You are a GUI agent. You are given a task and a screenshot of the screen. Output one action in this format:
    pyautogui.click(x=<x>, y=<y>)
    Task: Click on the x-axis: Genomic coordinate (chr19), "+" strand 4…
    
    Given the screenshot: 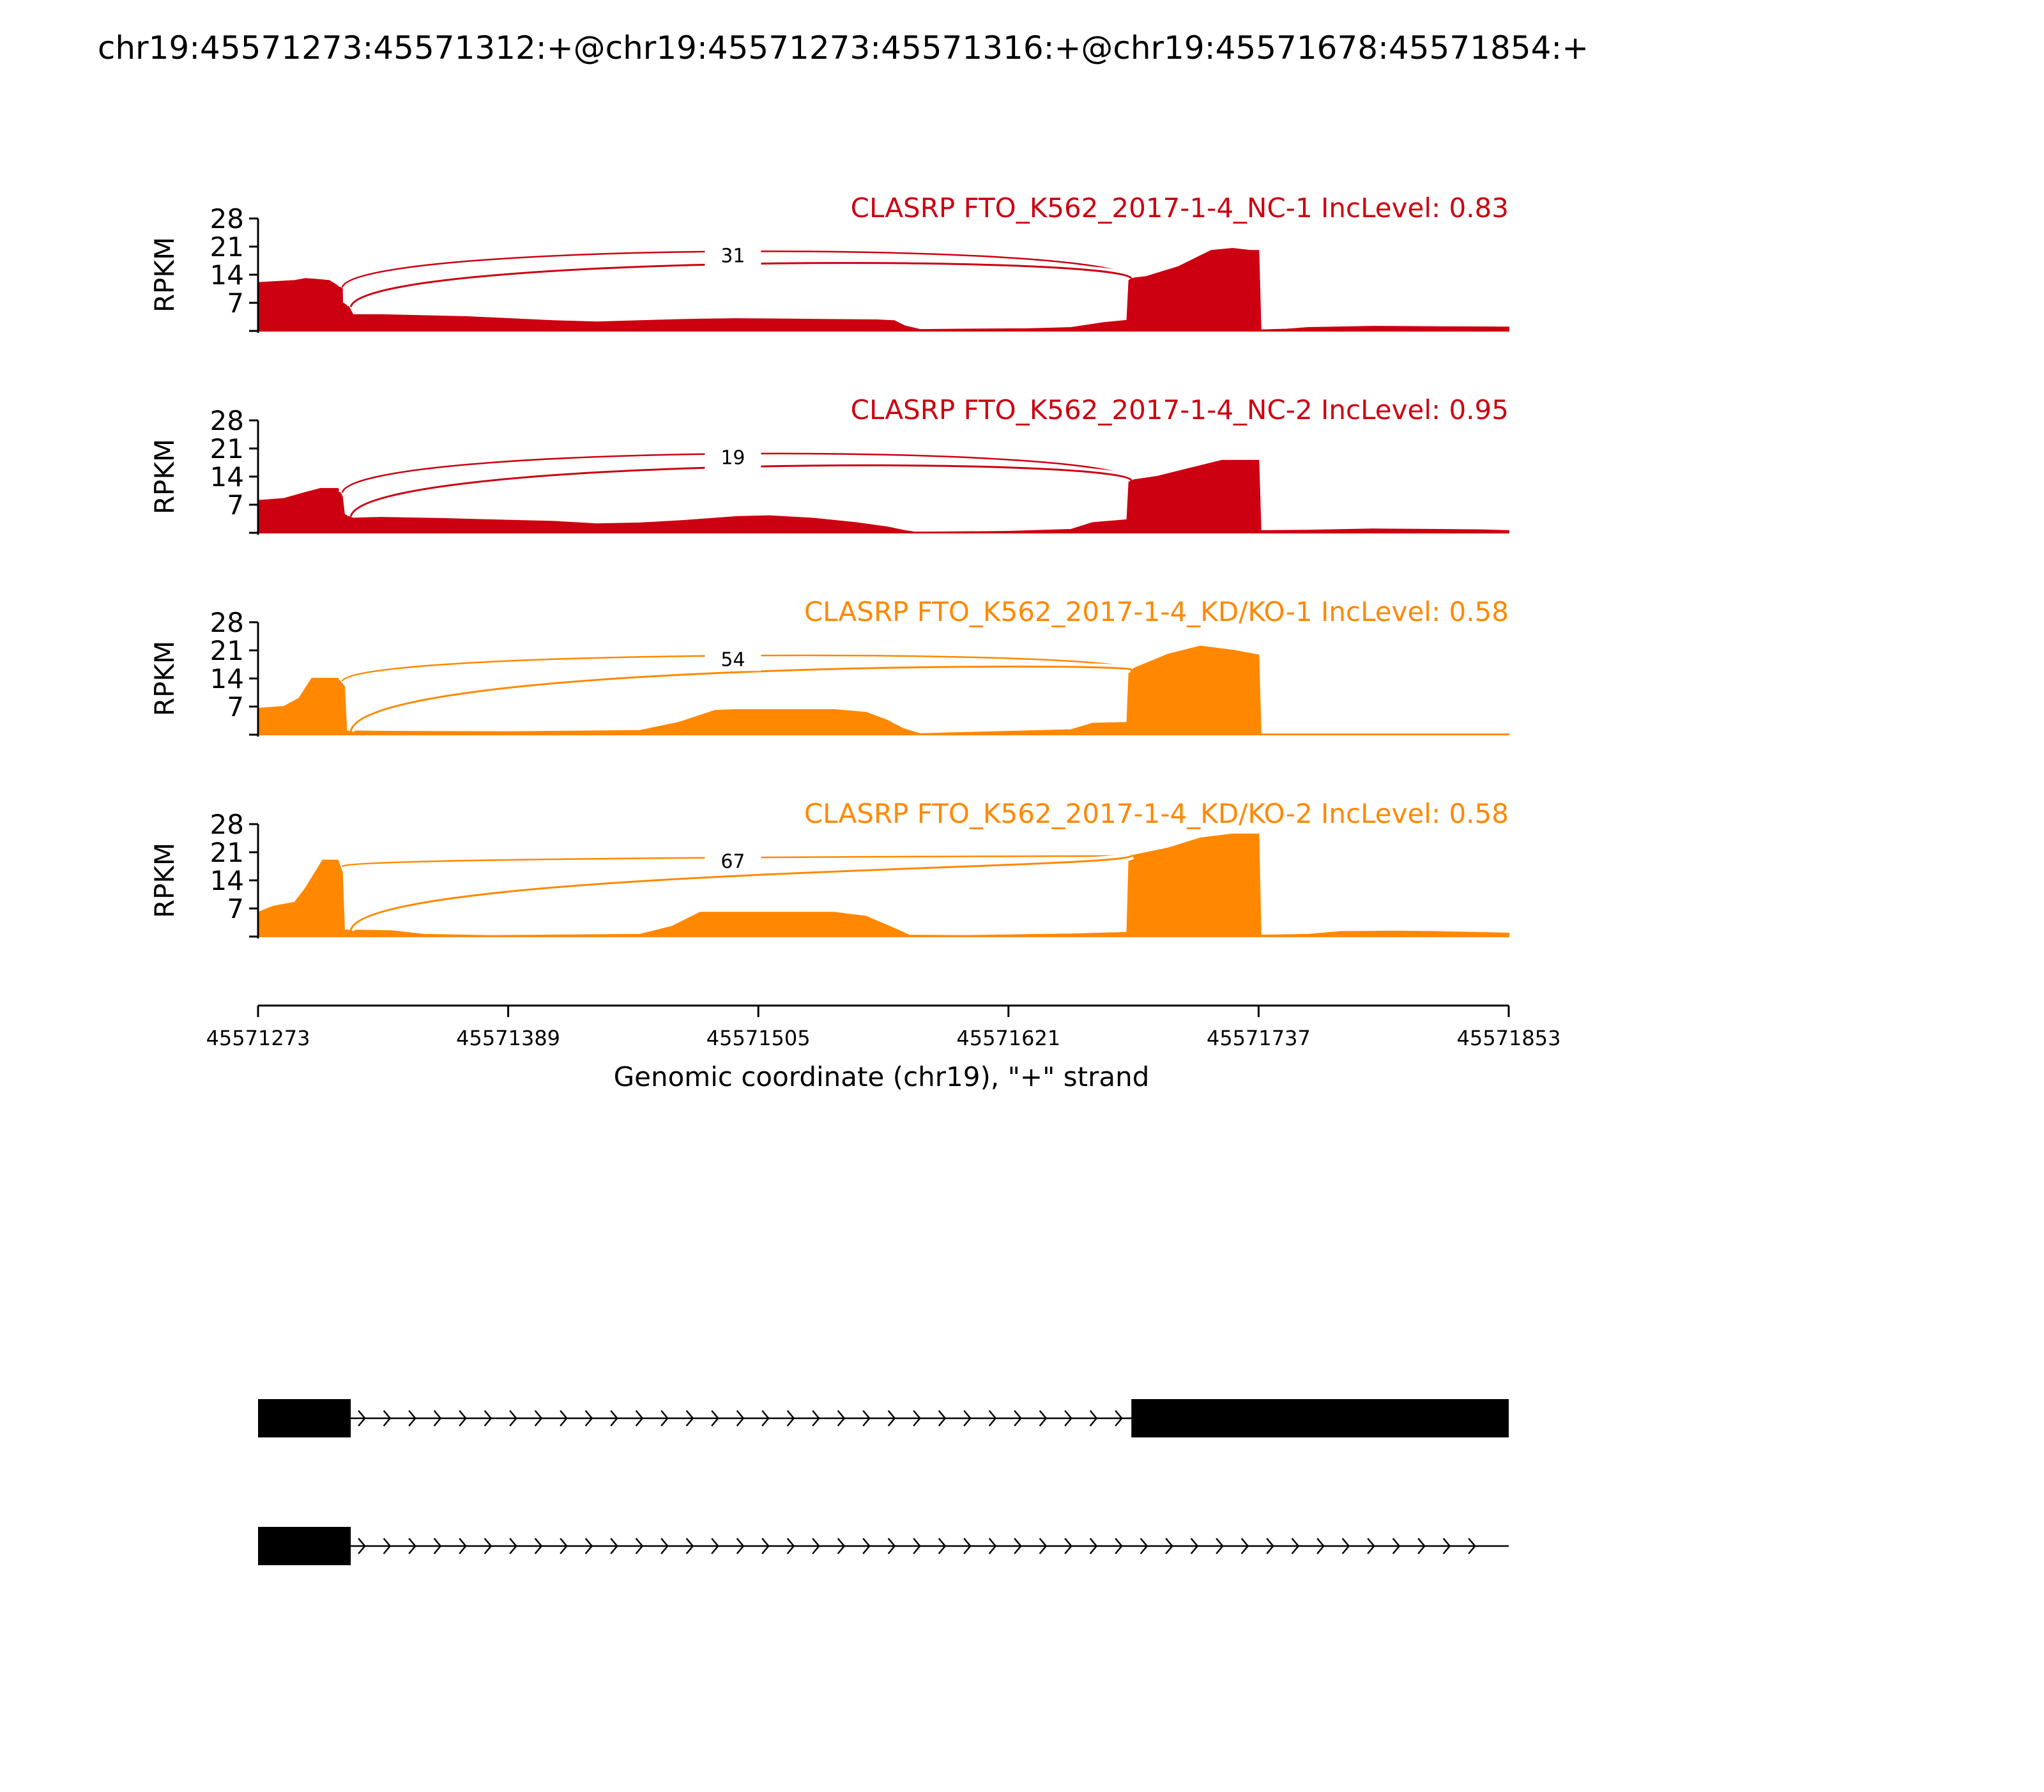 What is the action you would take?
    pyautogui.click(x=883, y=1048)
    